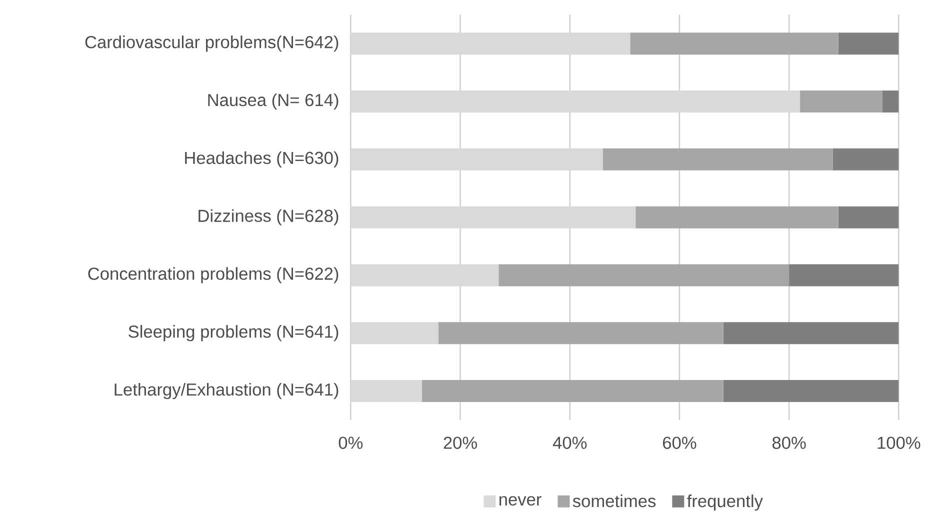  I want to click on legend-label: sometimes, so click(614, 501).